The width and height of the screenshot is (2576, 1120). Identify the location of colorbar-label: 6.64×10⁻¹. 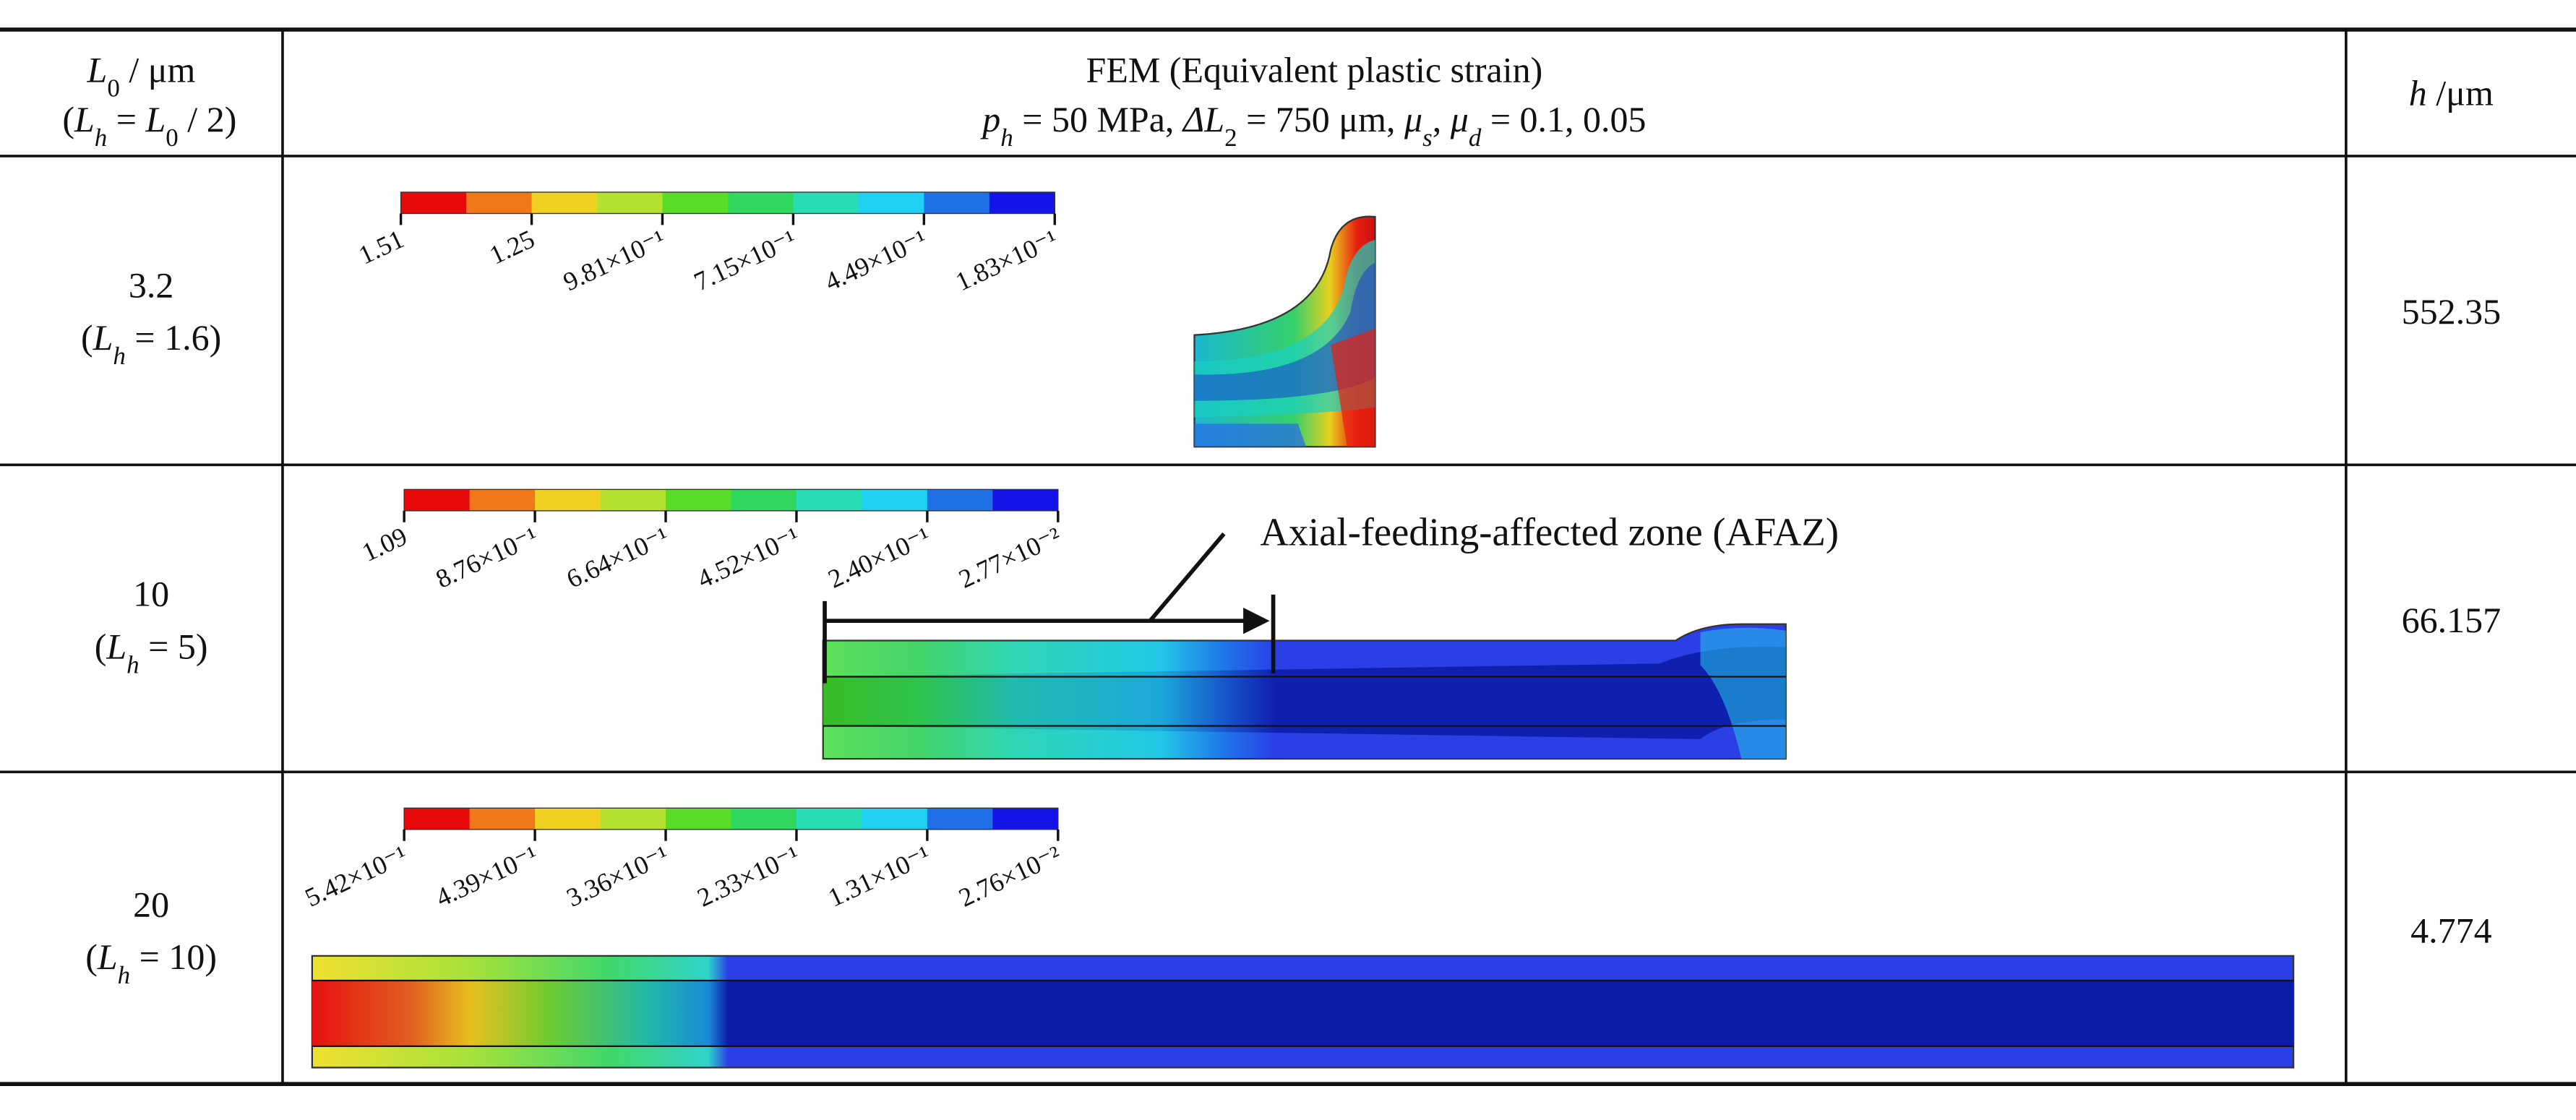
(618, 558).